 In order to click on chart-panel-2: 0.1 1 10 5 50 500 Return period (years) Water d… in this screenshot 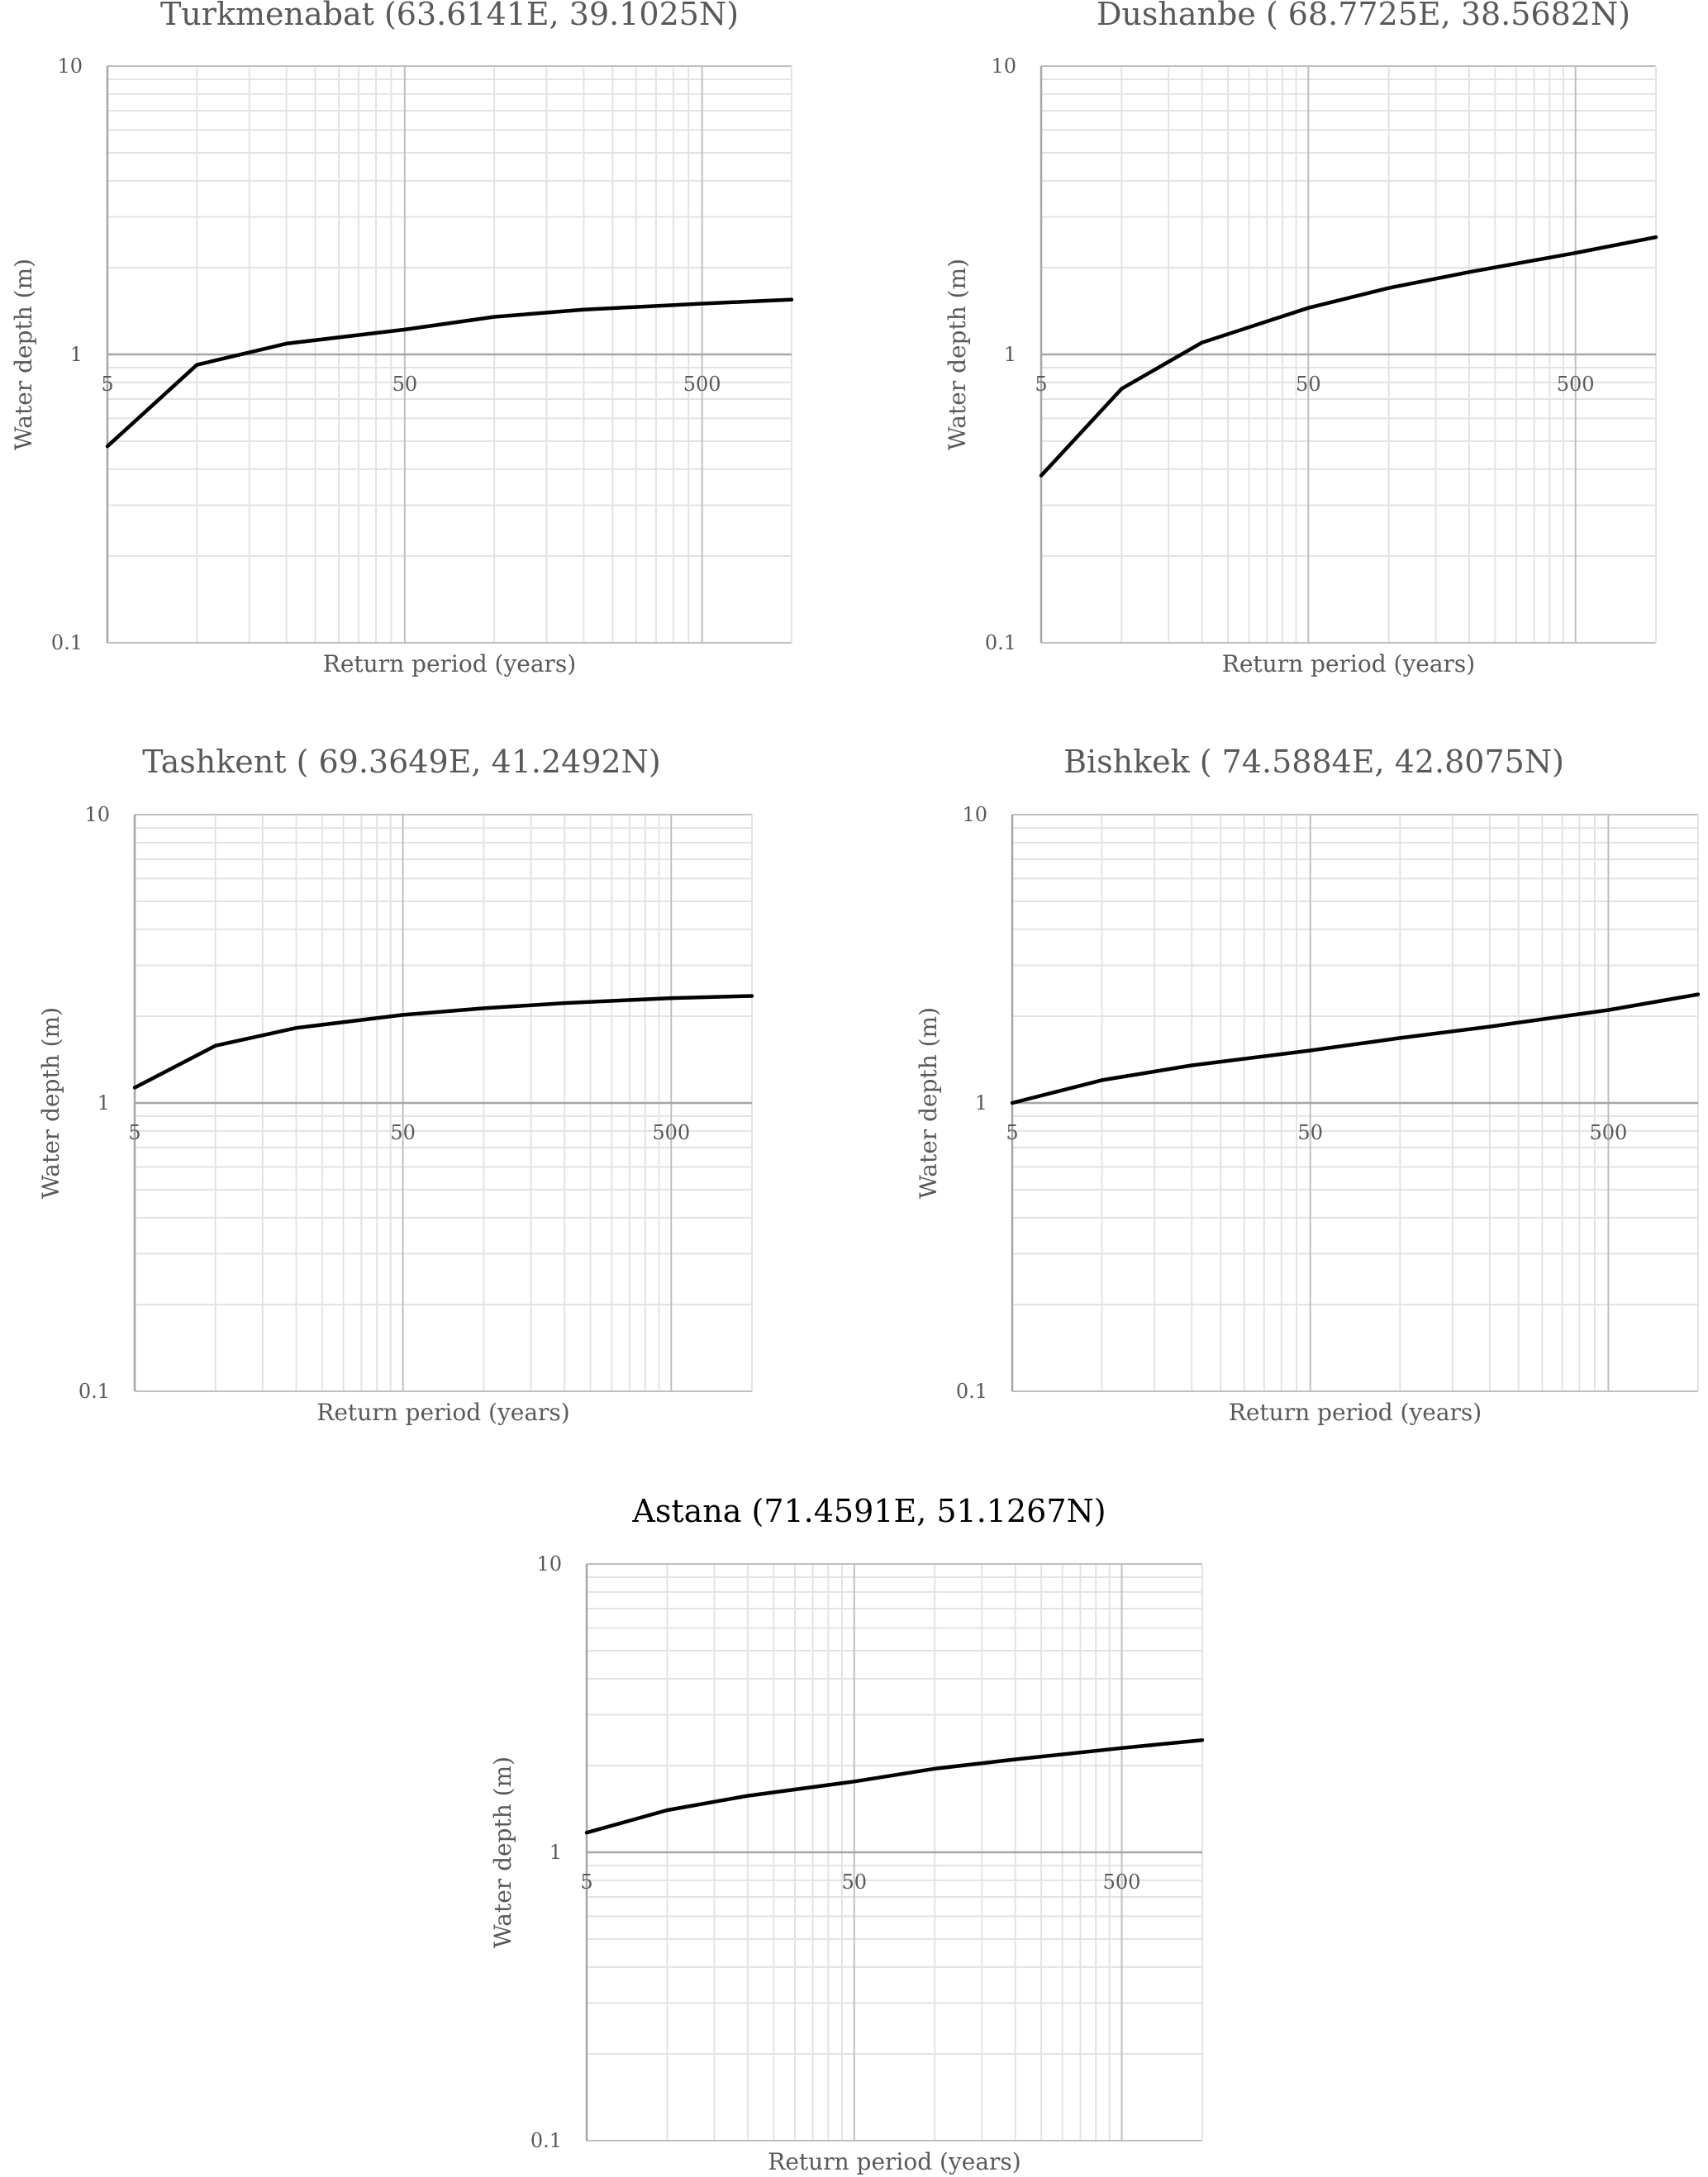, I will do `click(1301, 338)`.